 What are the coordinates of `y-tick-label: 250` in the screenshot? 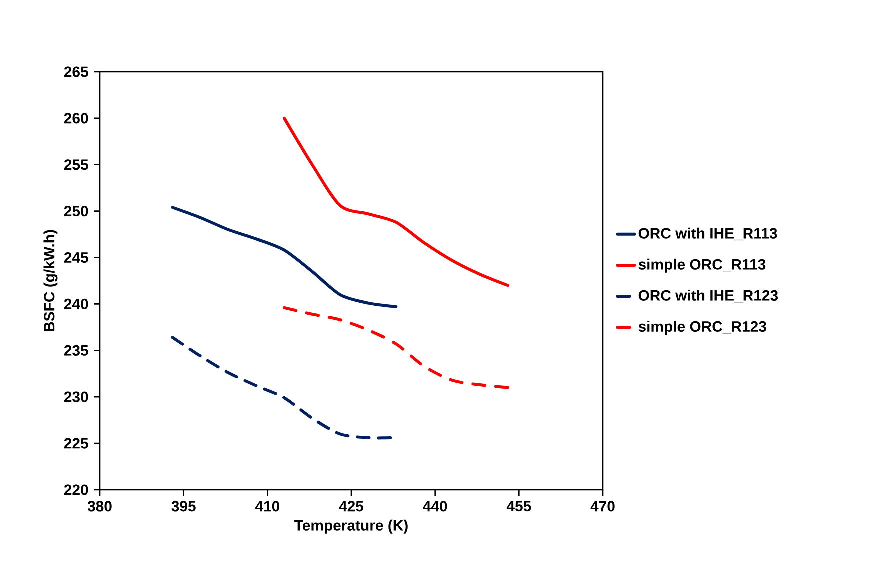 It's located at (76, 211).